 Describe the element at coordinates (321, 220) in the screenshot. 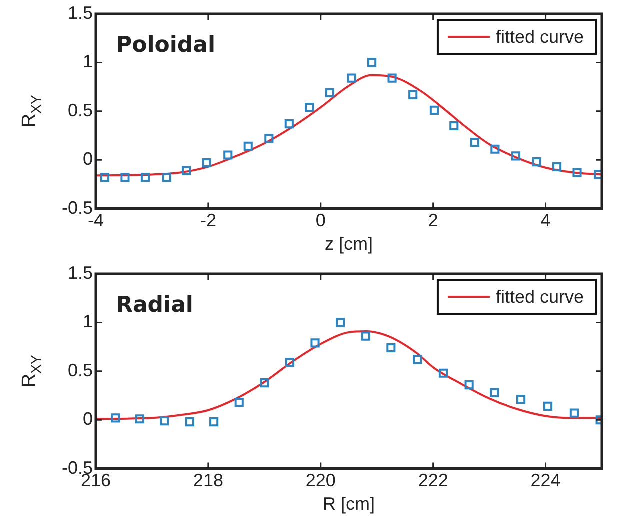

I see `x-tick-label: 0` at that location.